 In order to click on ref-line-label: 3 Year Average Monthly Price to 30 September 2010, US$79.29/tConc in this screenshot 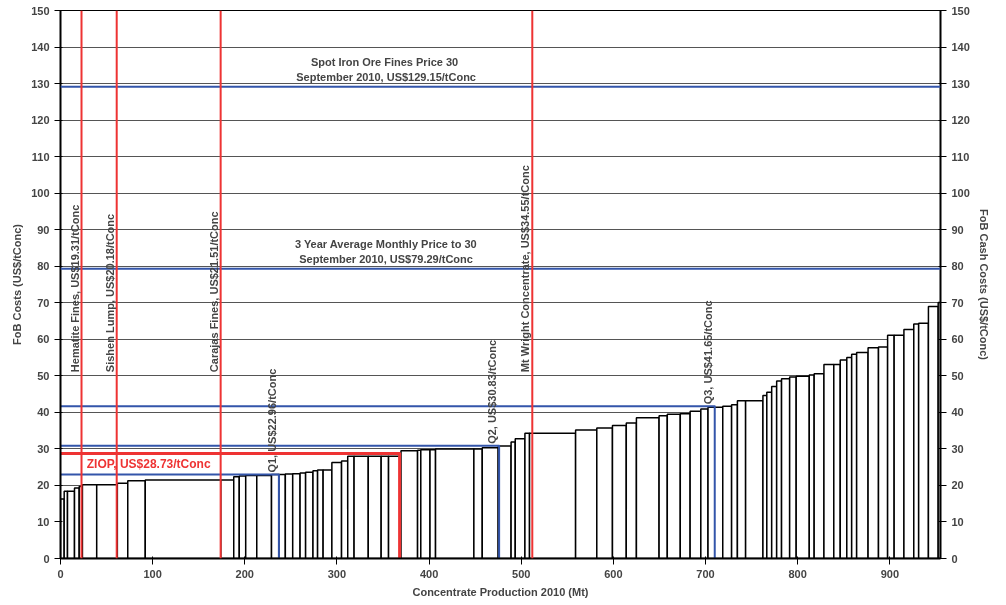, I will do `click(385, 251)`.